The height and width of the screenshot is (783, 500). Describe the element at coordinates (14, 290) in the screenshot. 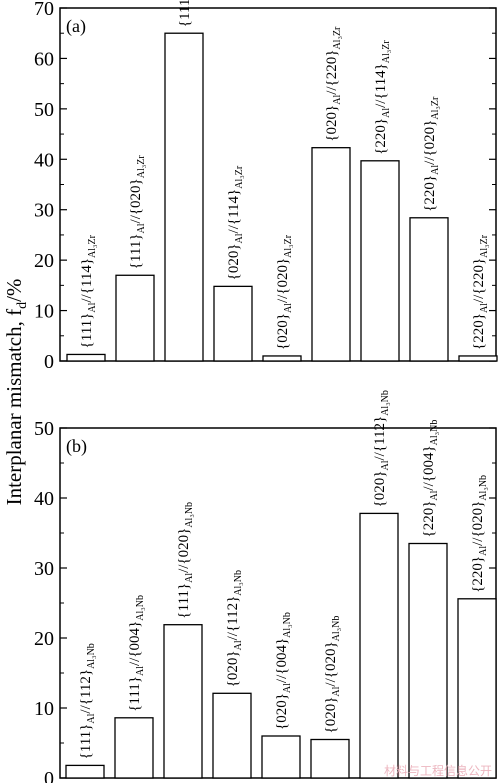

I see `y-axis-title-unit: /%` at that location.